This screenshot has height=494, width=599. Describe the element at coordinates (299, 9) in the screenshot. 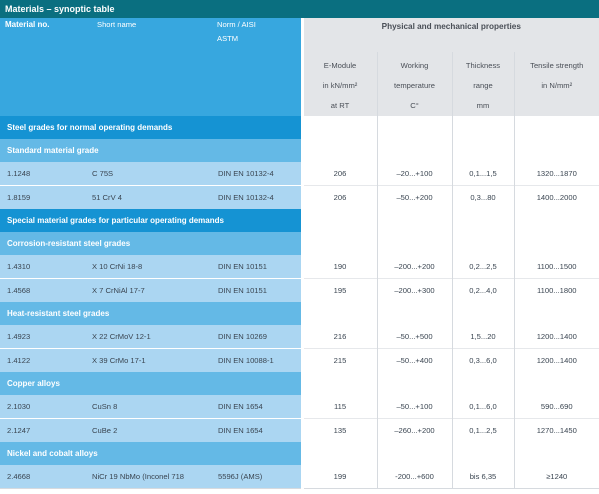

I see `table-title: Materials – synoptic table` at that location.